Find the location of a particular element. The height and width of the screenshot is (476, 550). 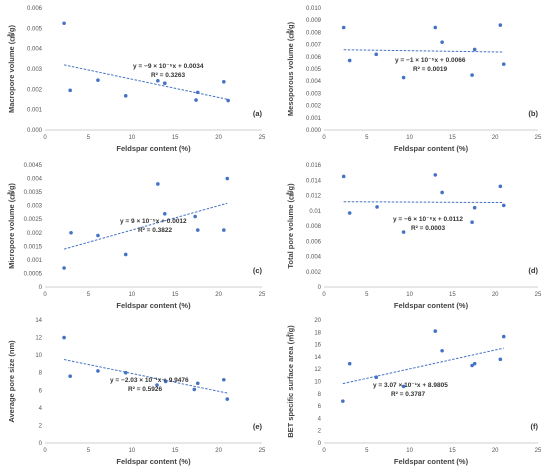

panel-label: (b) is located at coordinates (533, 113).